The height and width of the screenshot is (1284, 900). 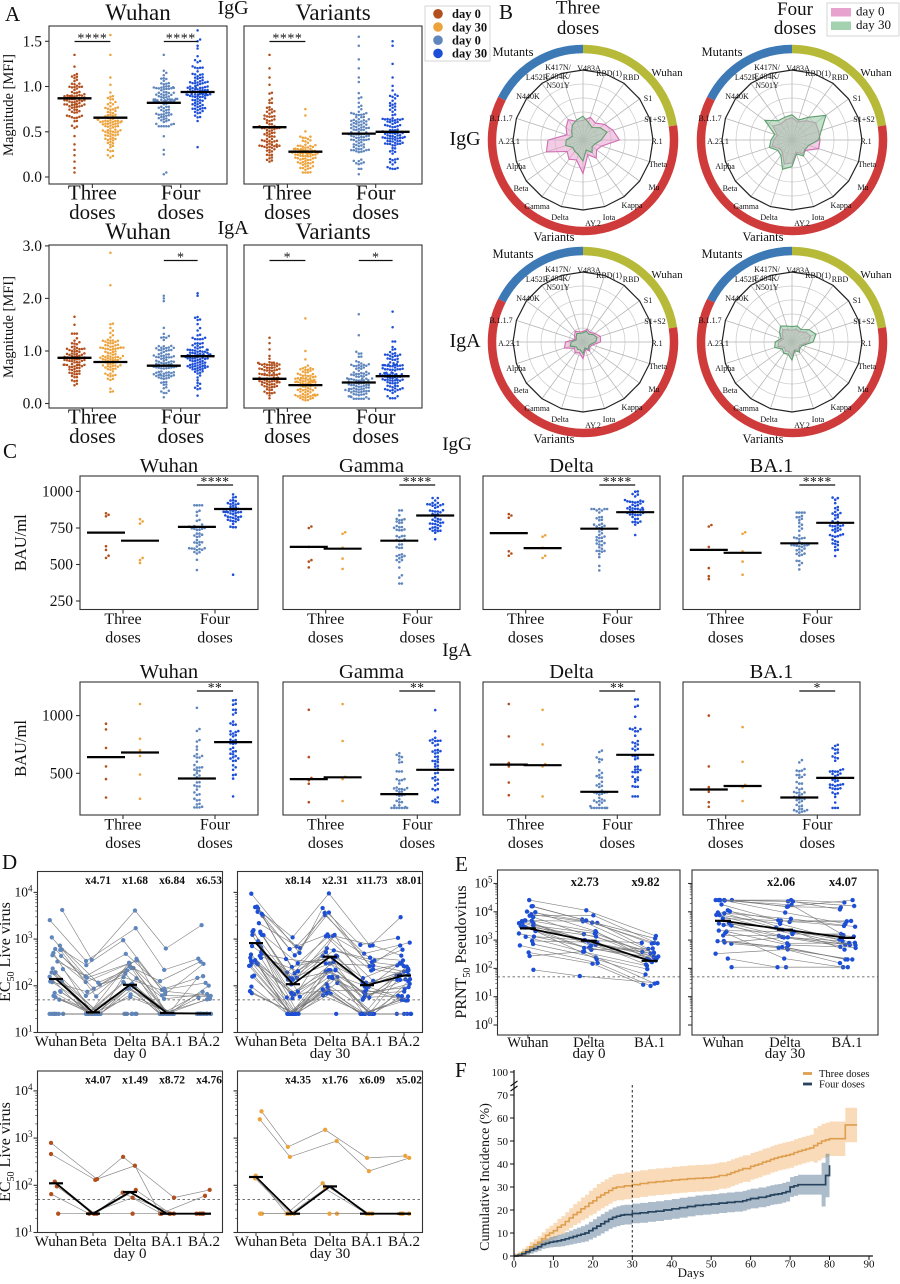 I want to click on svg-text: 2.0, so click(x=33, y=298).